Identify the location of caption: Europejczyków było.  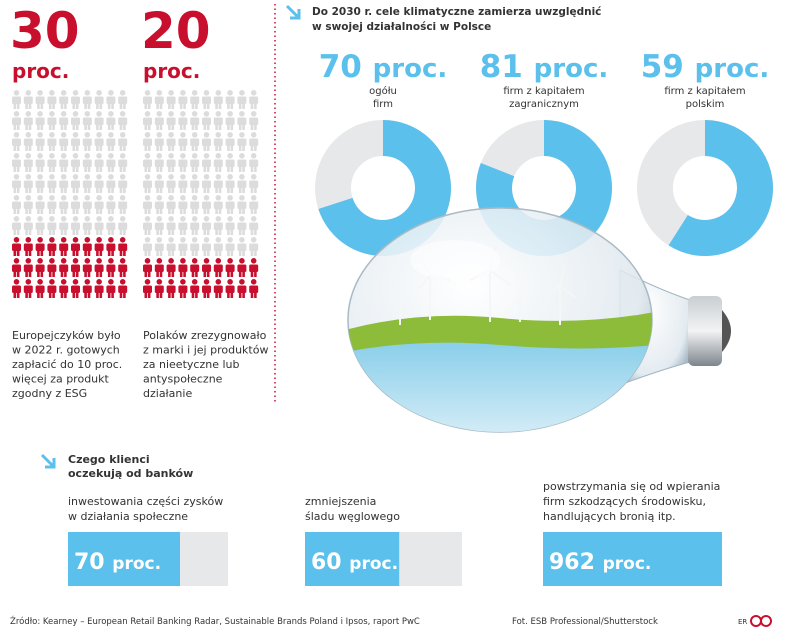
(66, 335).